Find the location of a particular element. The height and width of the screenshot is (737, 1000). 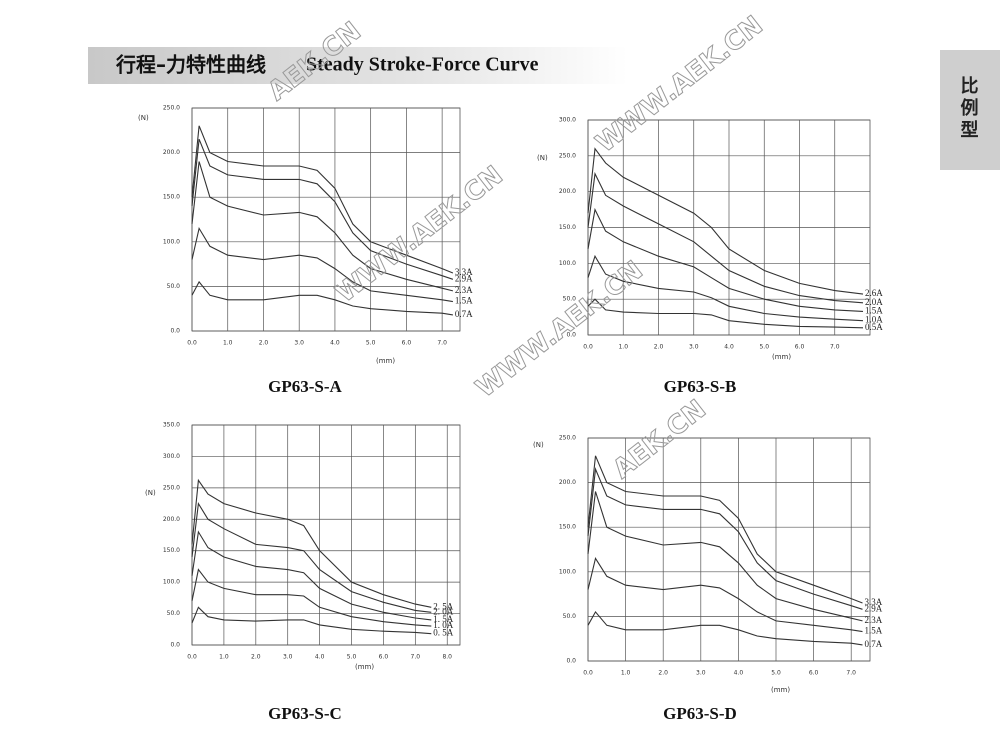

chart-caption: GP63-S-B is located at coordinates (700, 386).